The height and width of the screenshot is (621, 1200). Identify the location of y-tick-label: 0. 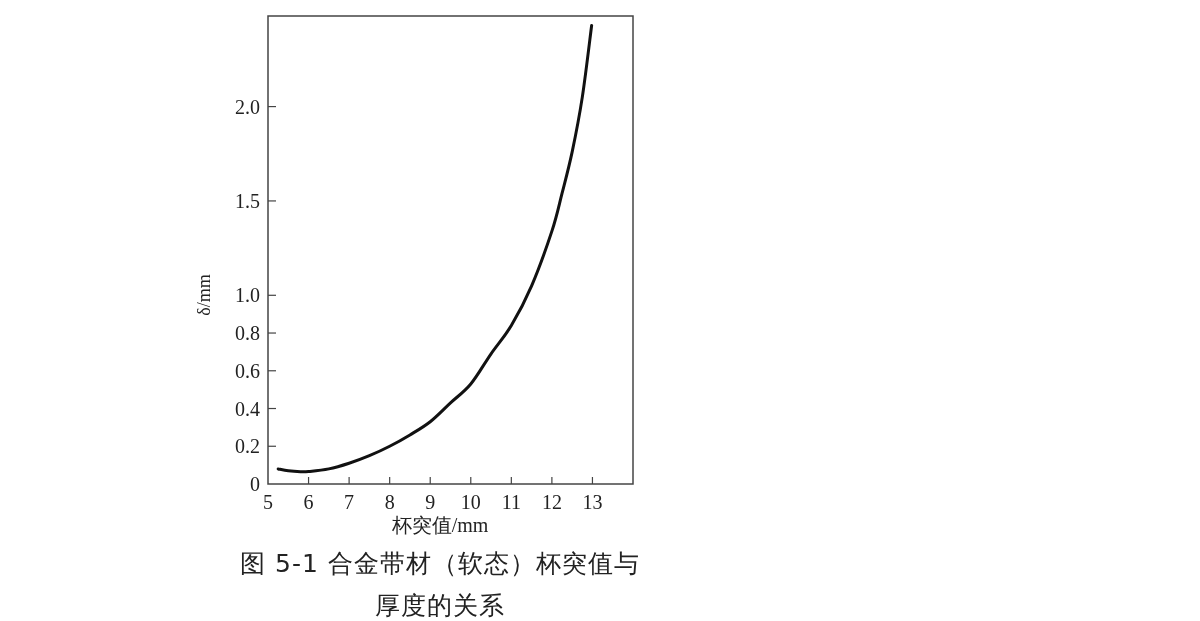
(255, 484).